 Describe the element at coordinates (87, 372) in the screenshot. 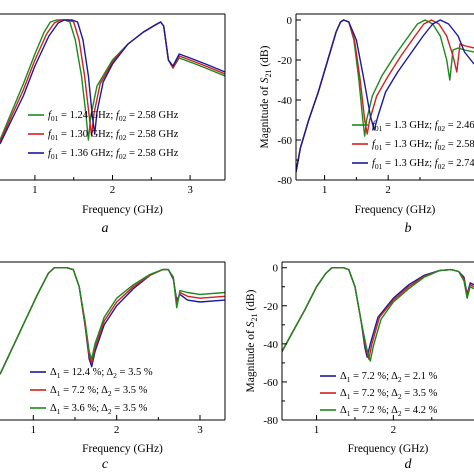

I see `text-span: = 12.4 %; Δ` at that location.